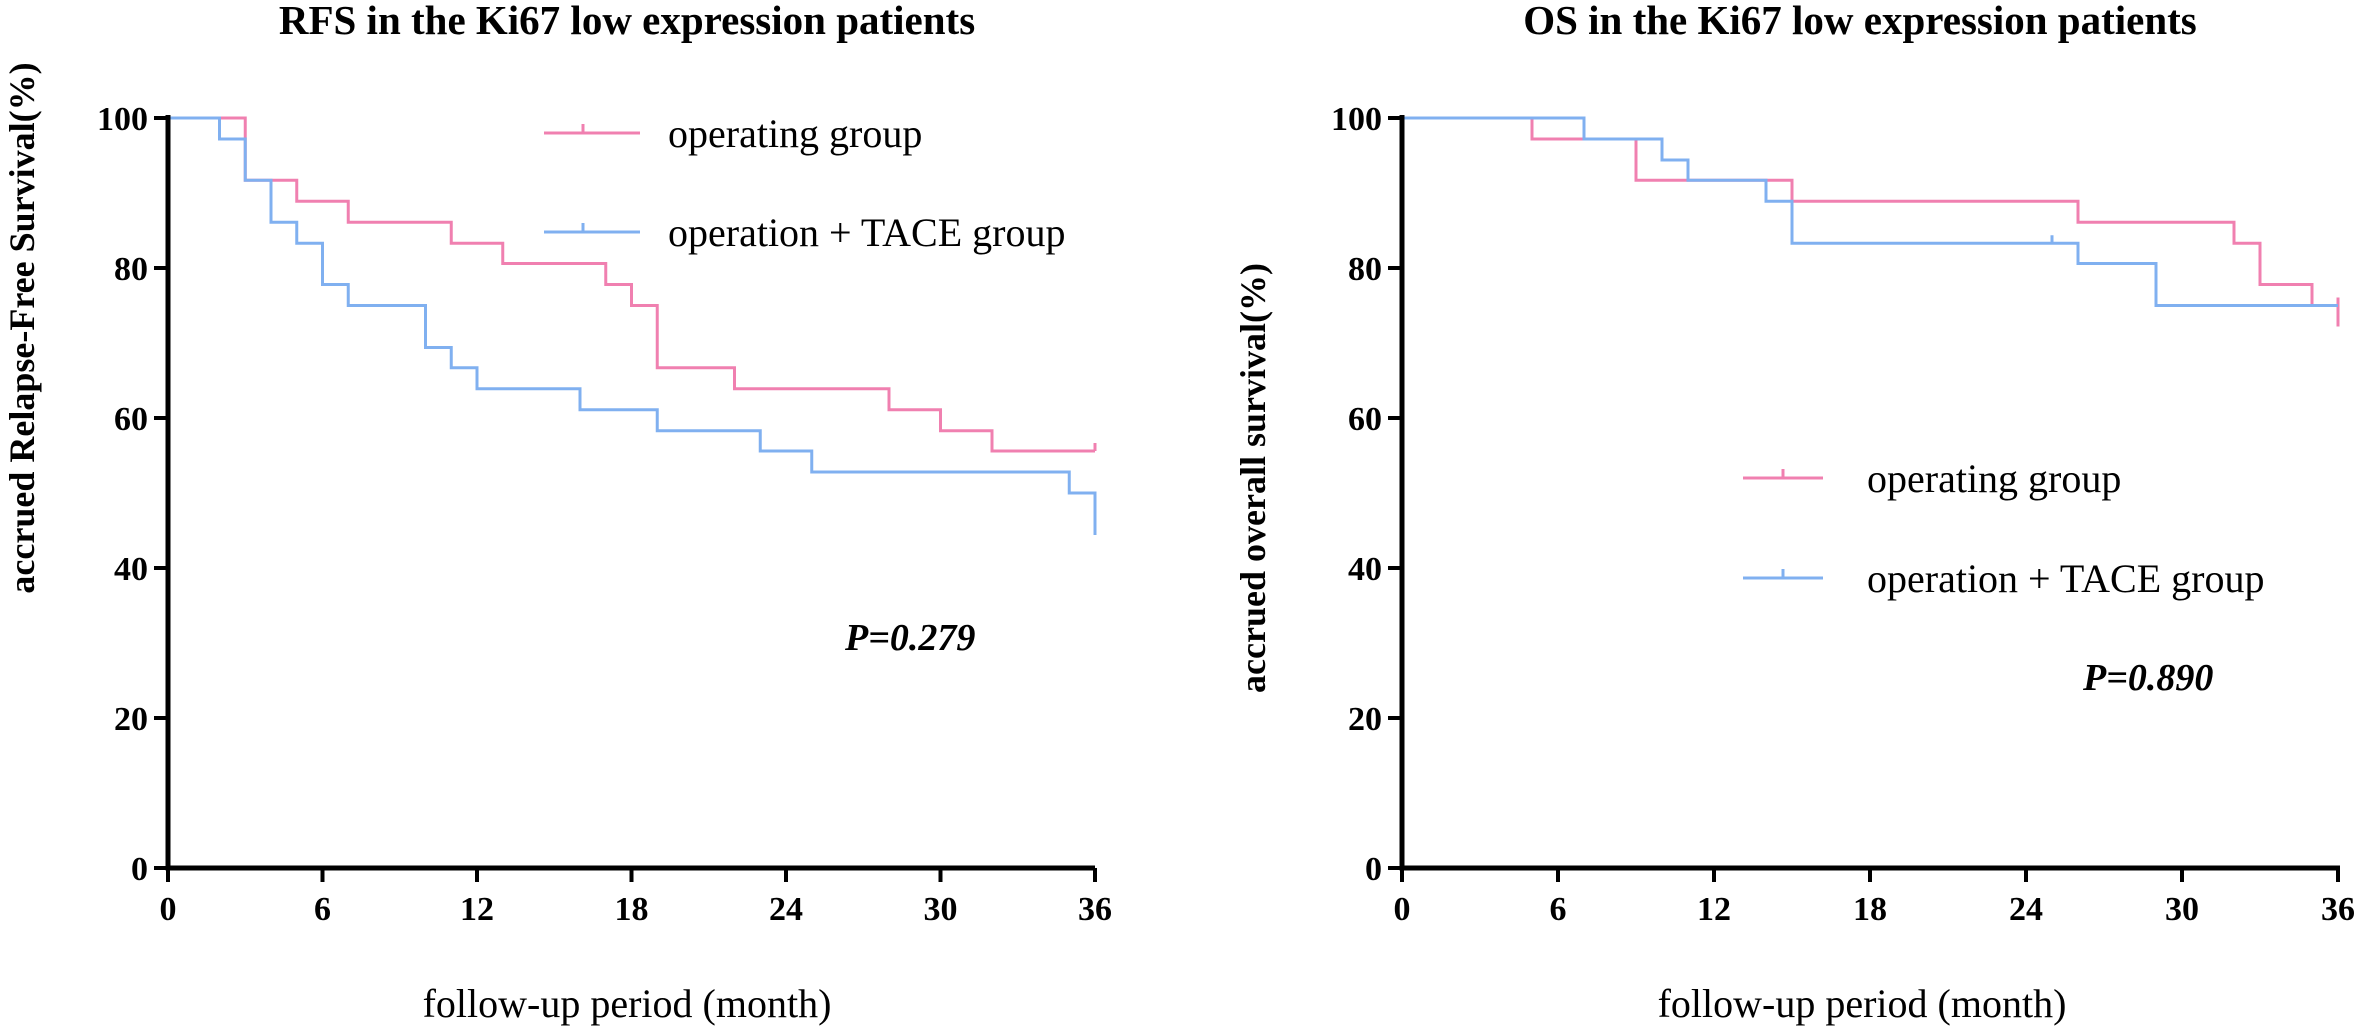  What do you see at coordinates (1870, 211) in the screenshot?
I see `series-line-operation-tace-group` at bounding box center [1870, 211].